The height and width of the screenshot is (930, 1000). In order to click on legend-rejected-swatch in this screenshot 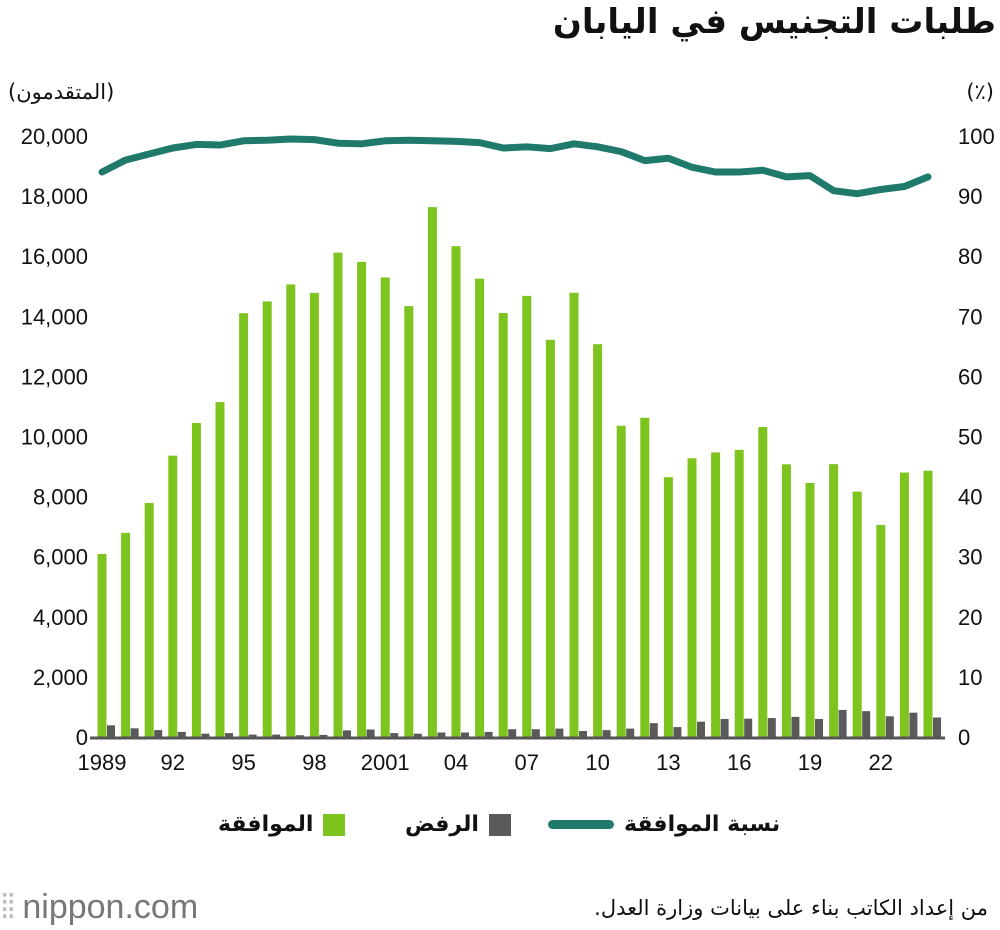, I will do `click(499, 824)`.